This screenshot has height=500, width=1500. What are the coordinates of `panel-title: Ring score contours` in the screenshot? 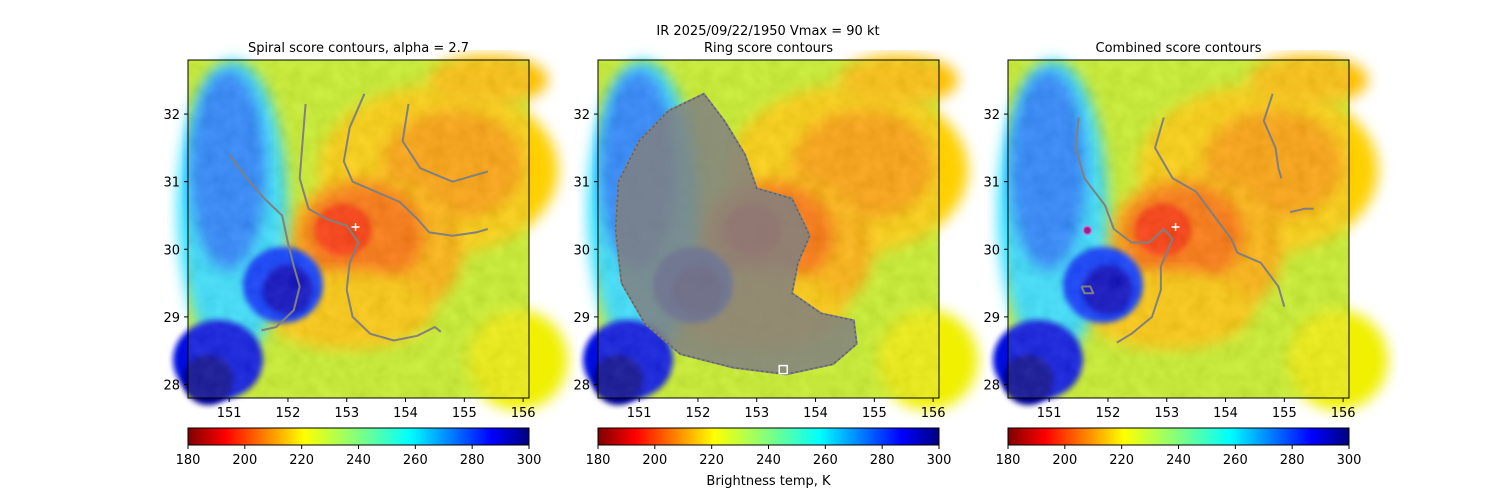 It's located at (768, 48).